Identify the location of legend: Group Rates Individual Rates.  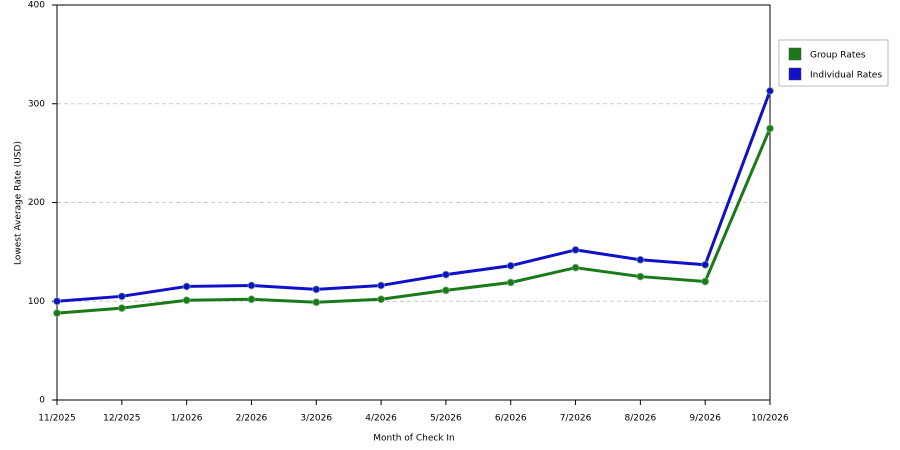
(833, 63).